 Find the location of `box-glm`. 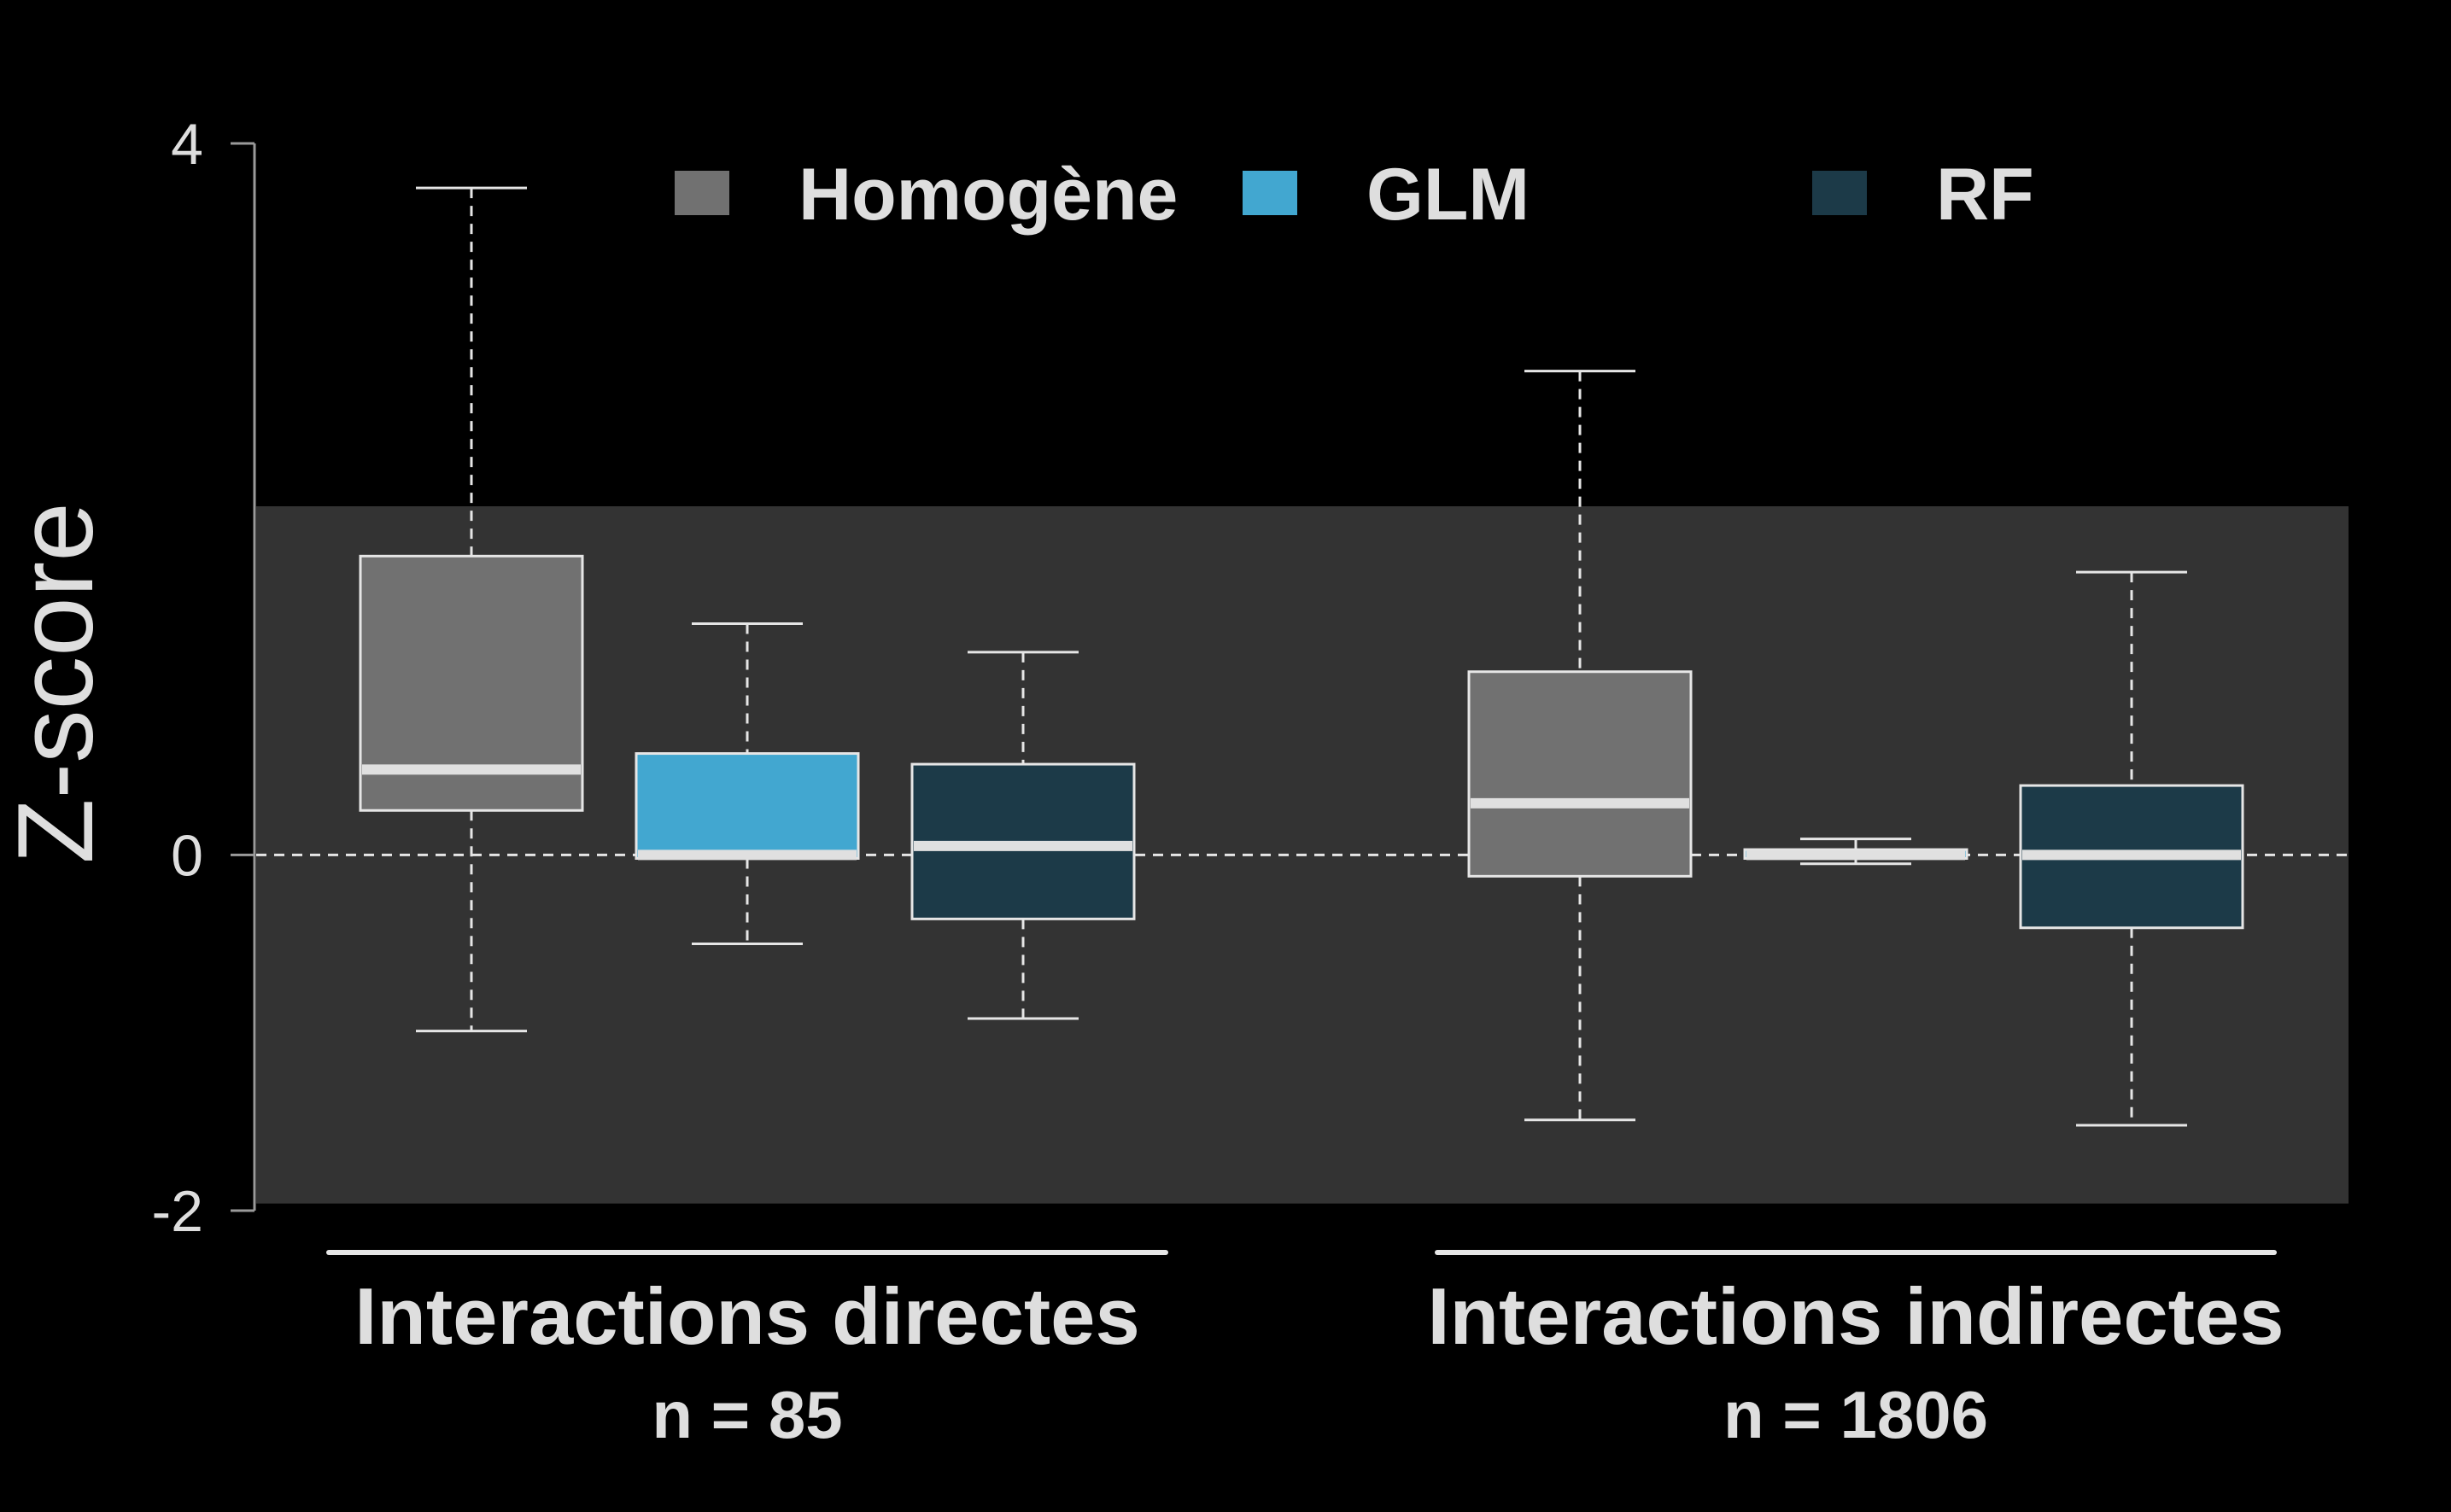

box-glm is located at coordinates (747, 806).